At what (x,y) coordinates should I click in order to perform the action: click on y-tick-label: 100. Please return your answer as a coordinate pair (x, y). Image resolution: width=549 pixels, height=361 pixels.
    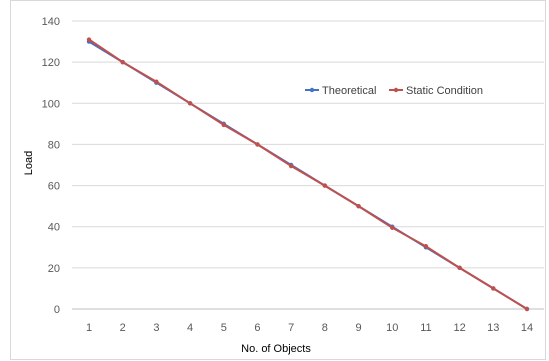
    Looking at the image, I should click on (51, 104).